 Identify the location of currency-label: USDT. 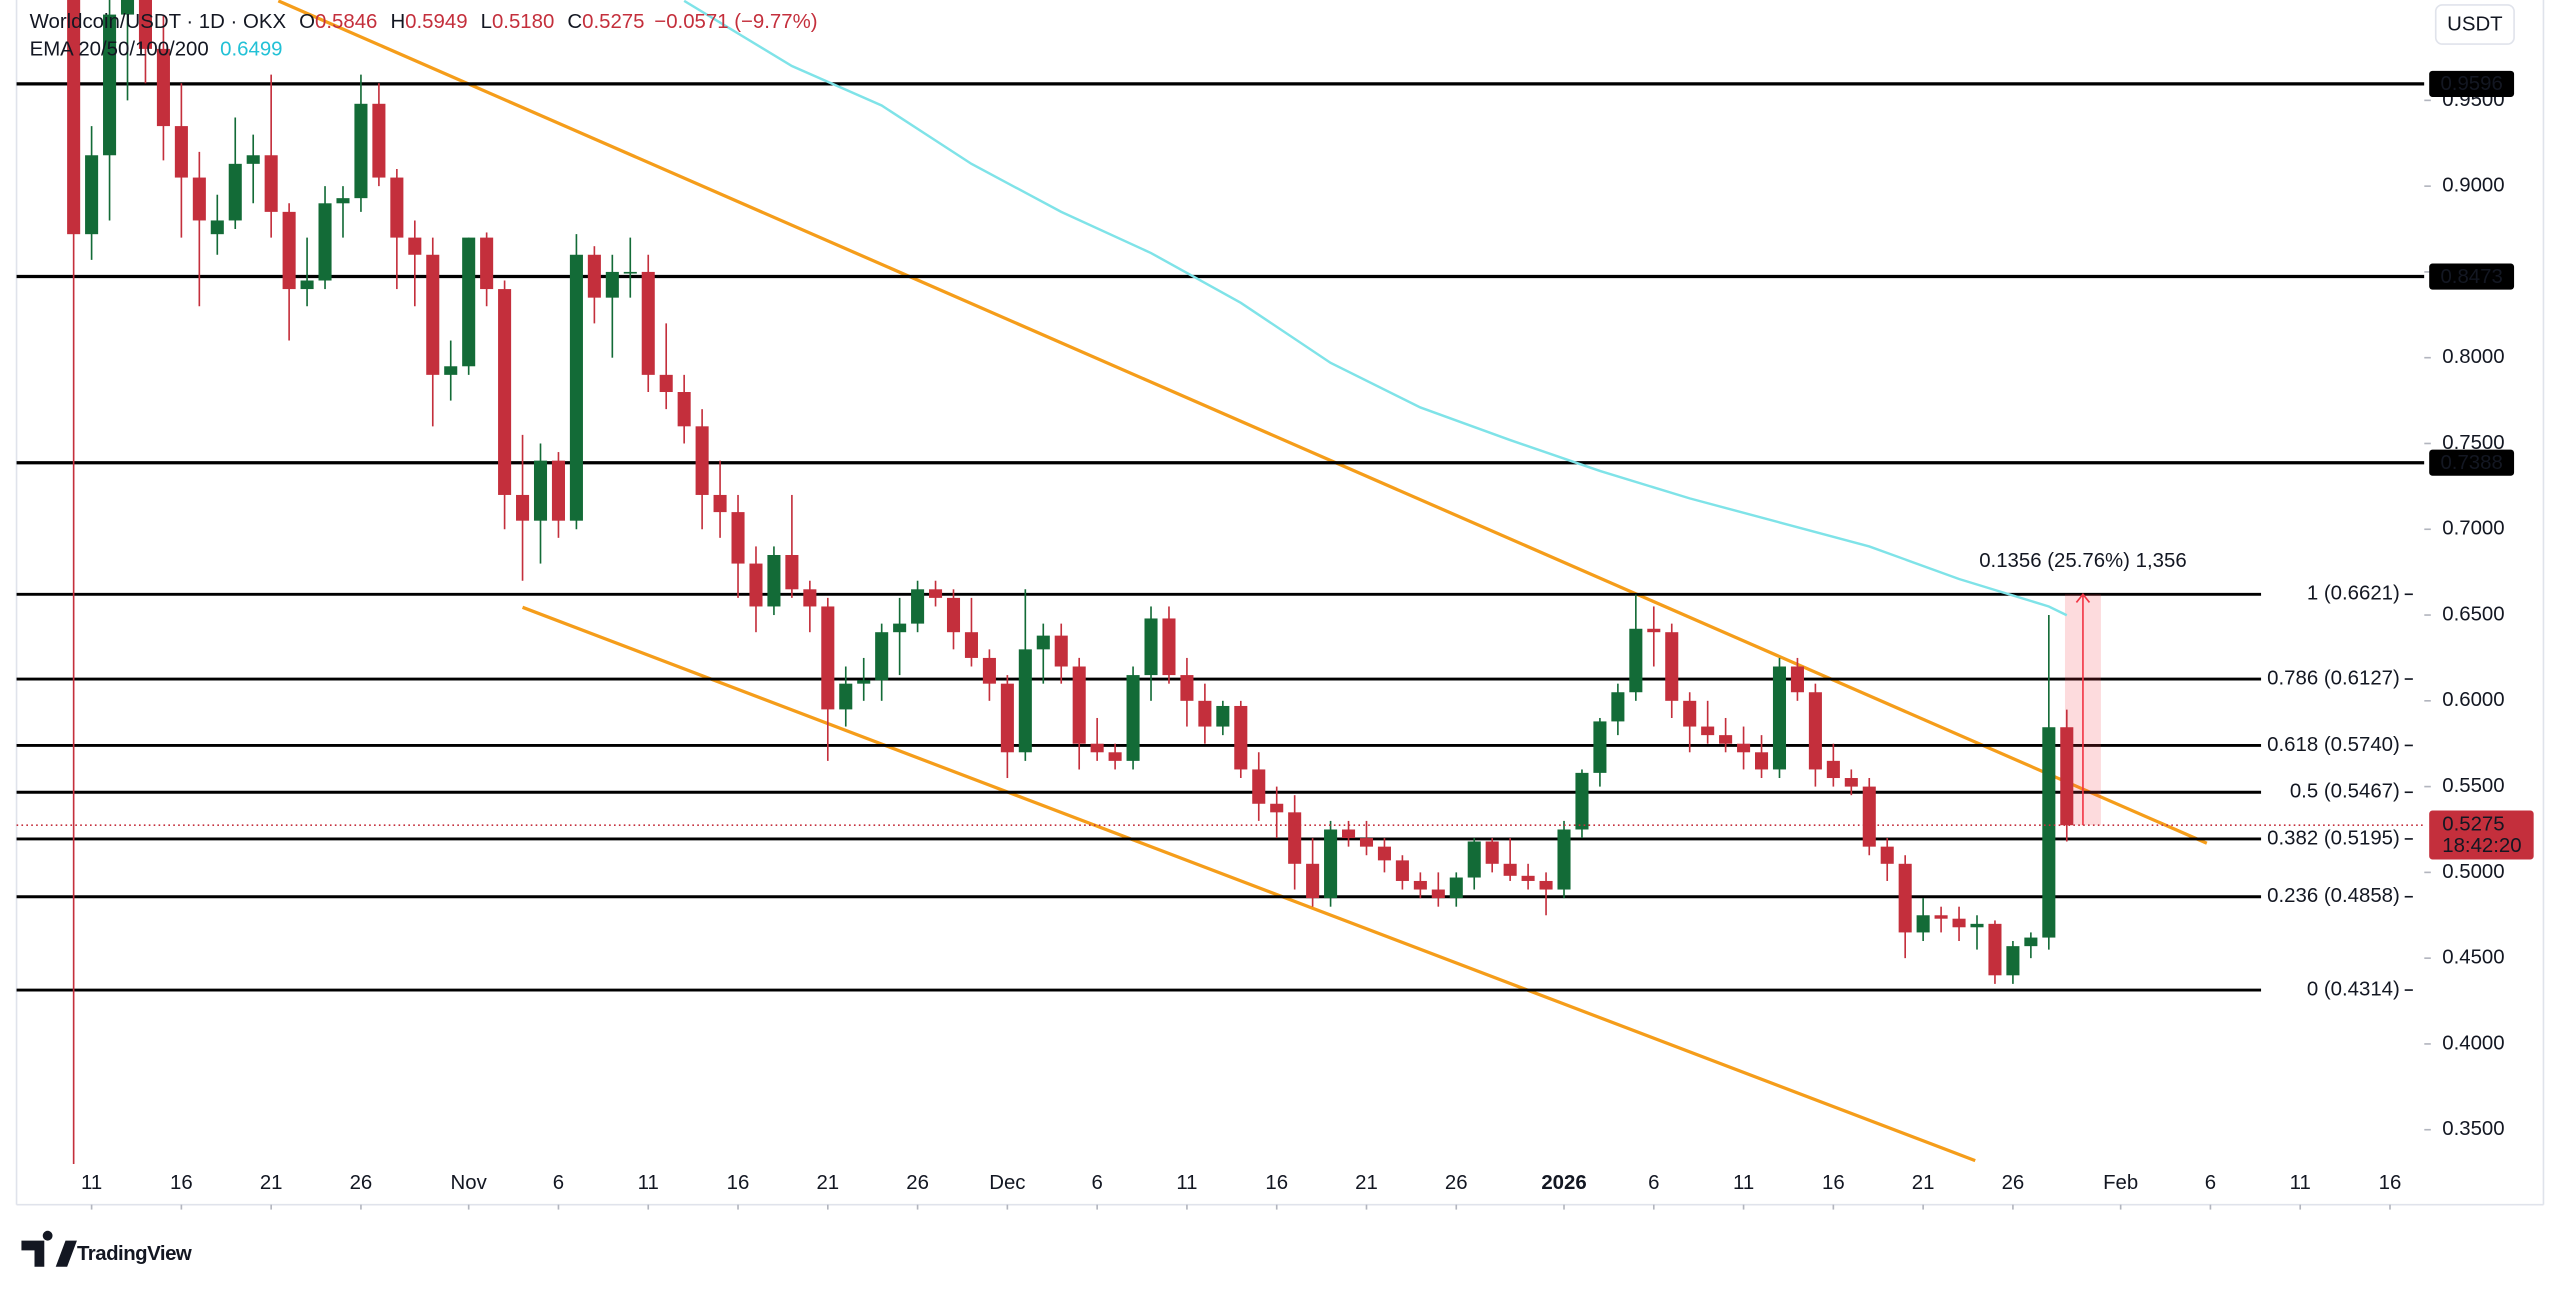
(2475, 25).